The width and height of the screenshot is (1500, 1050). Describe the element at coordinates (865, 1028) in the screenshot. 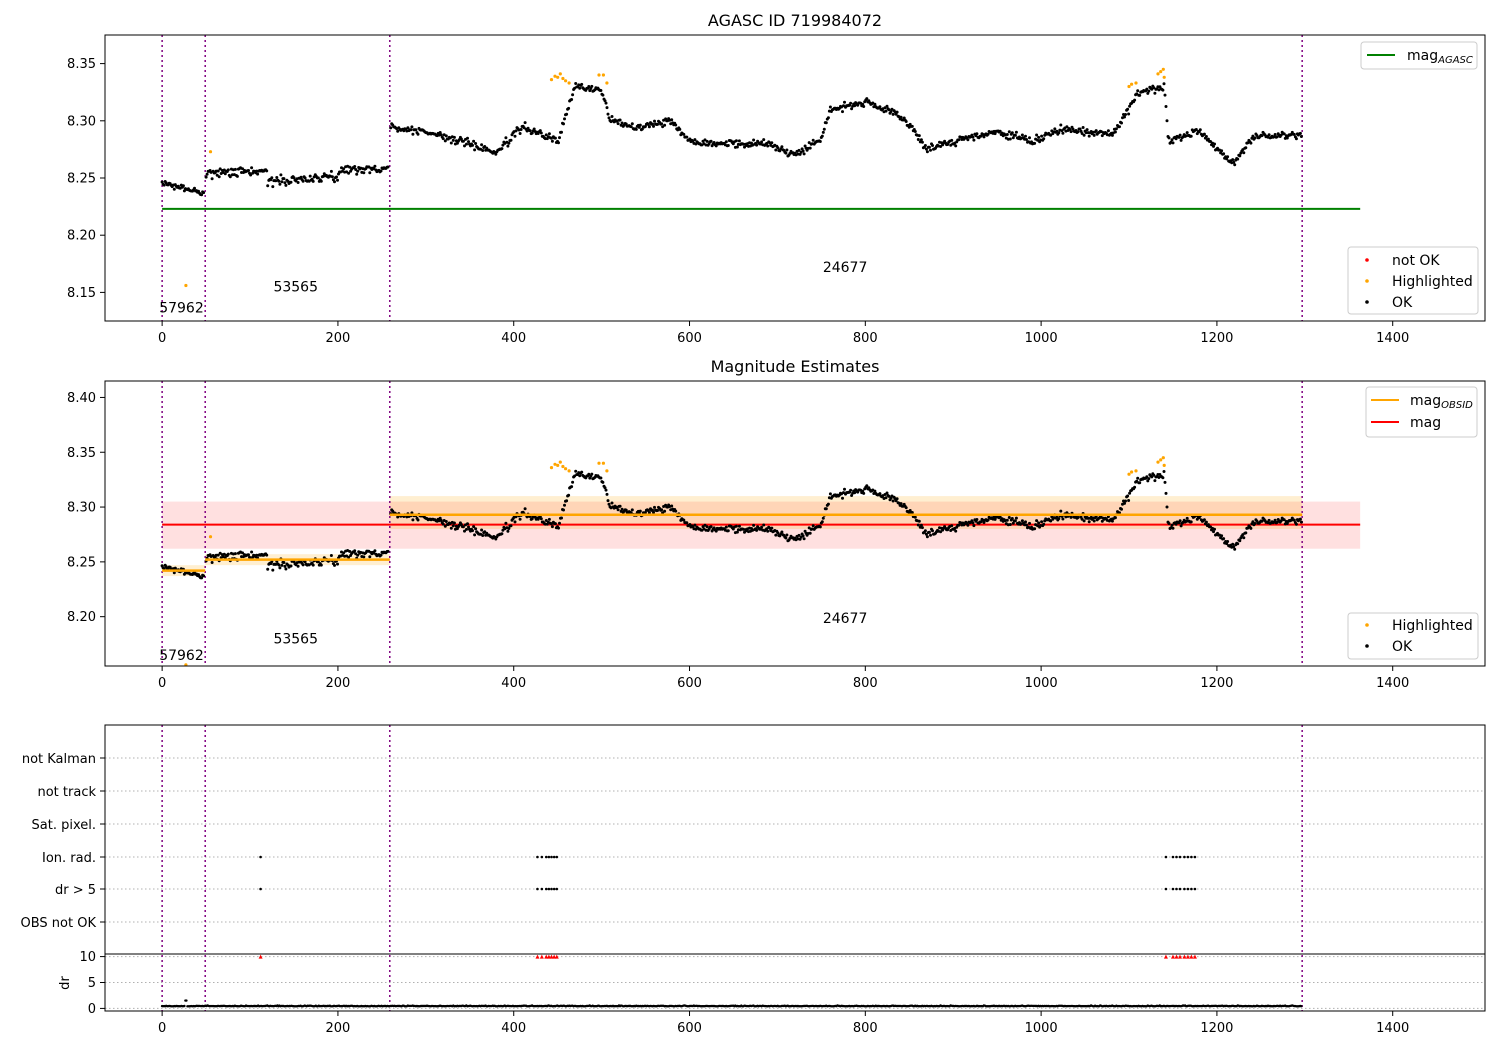

I see `p3-x-tick-label: 800` at that location.